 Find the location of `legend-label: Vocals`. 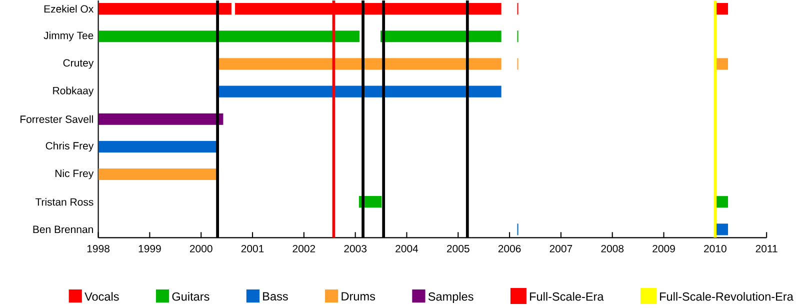

legend-label: Vocals is located at coordinates (101, 296).